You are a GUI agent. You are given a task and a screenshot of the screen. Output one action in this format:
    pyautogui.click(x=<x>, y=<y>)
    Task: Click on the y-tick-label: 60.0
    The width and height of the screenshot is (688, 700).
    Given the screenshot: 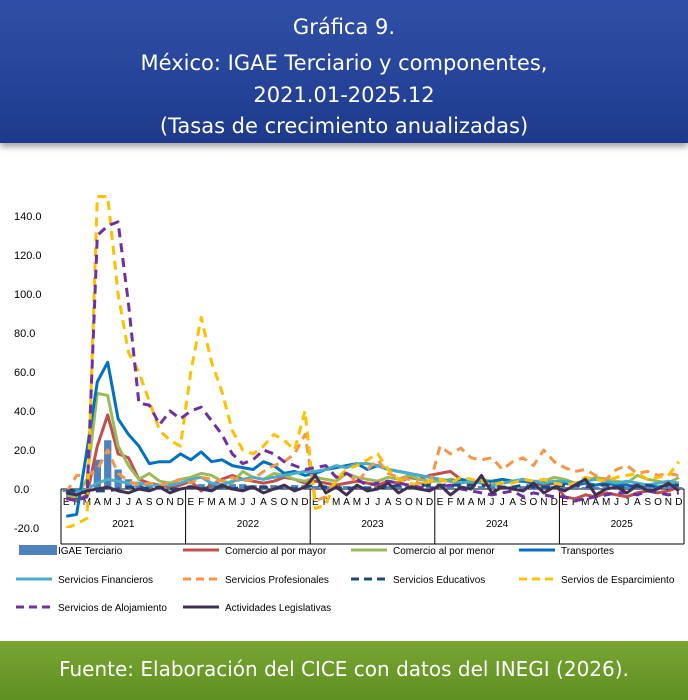 What is the action you would take?
    pyautogui.click(x=24, y=373)
    